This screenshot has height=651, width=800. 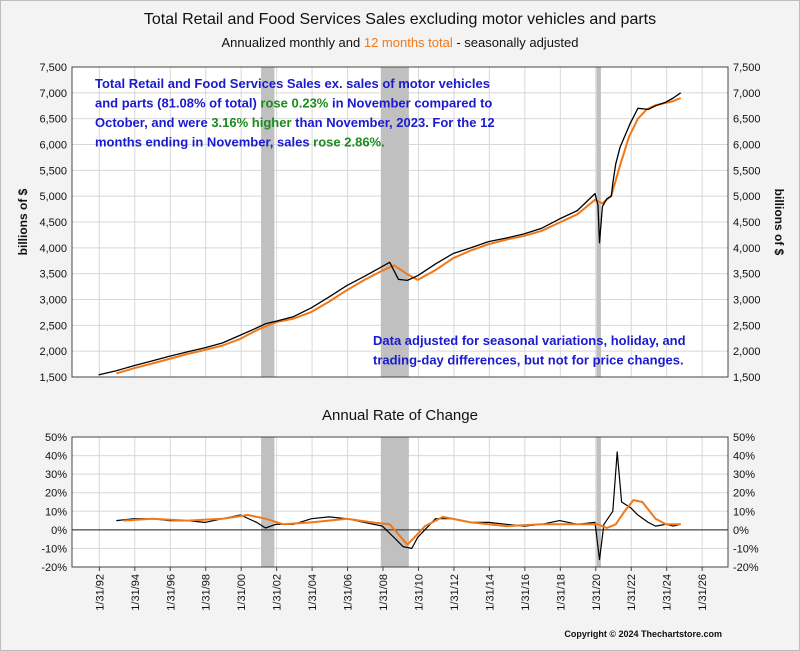 What do you see at coordinates (53, 352) in the screenshot?
I see `upper-y-tick-left: 2,000` at bounding box center [53, 352].